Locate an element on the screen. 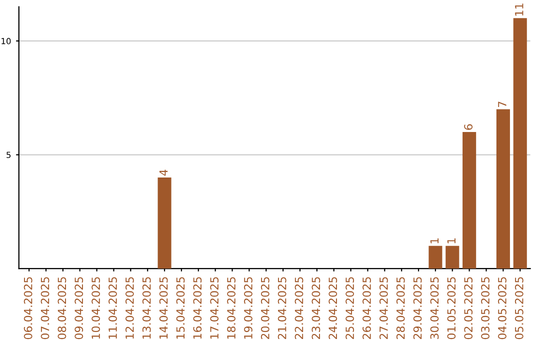  x-tick-label: 07.04.2025 is located at coordinates (45, 308).